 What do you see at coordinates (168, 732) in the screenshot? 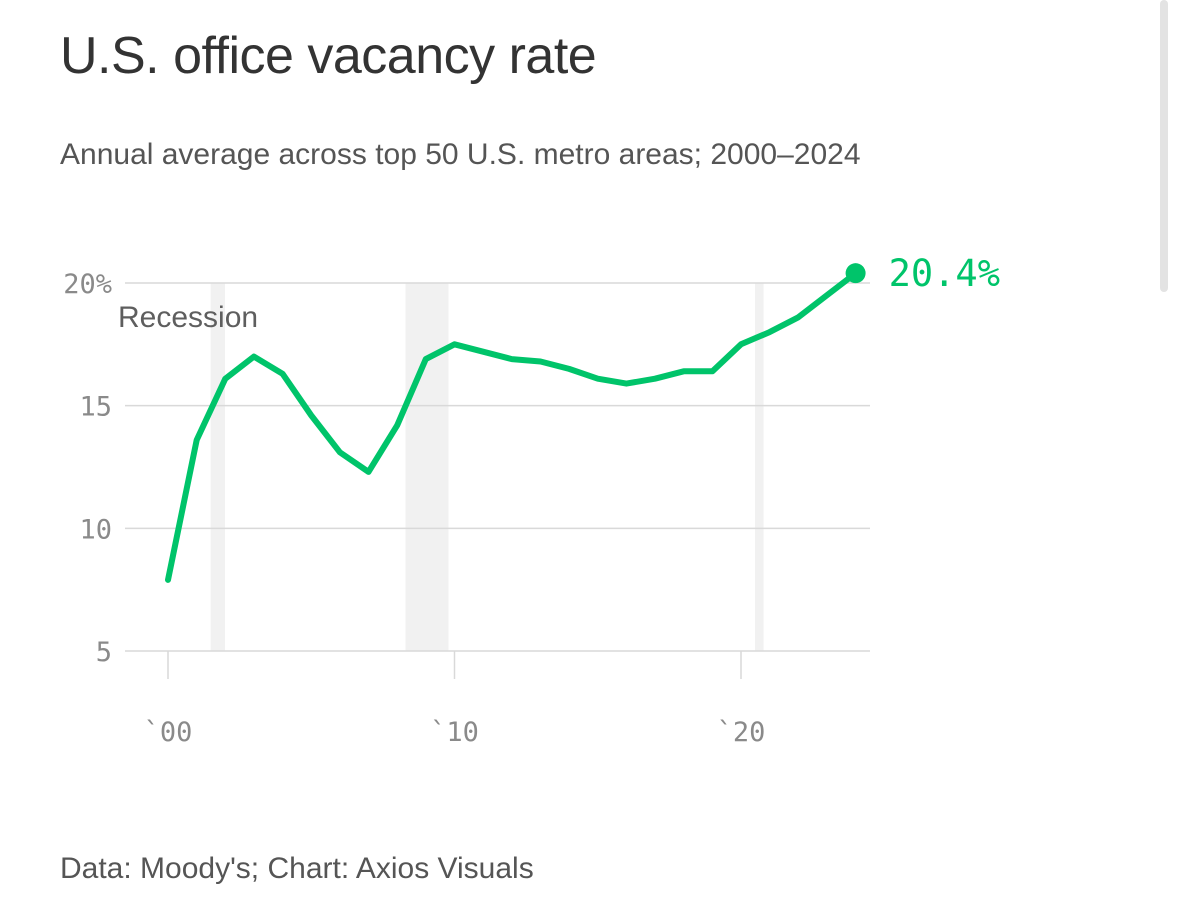
I see `x-tick-label: `00` at bounding box center [168, 732].